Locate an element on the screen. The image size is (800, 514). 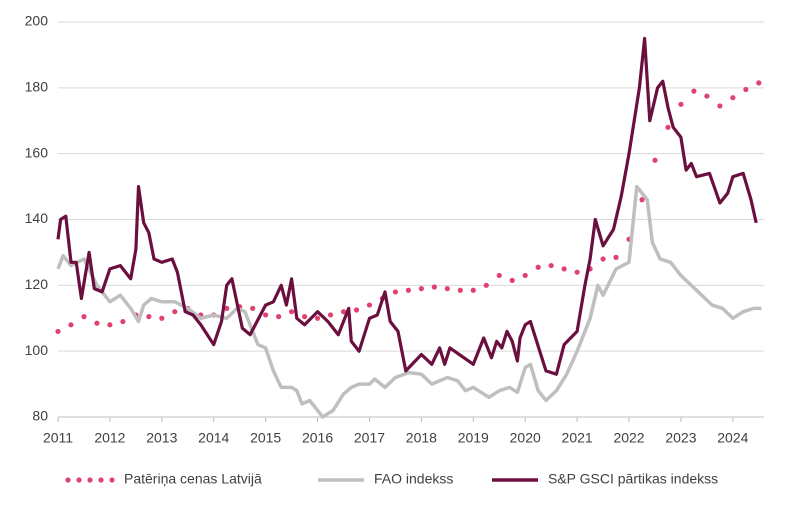
legend-label: FAO indekss is located at coordinates (413, 479).